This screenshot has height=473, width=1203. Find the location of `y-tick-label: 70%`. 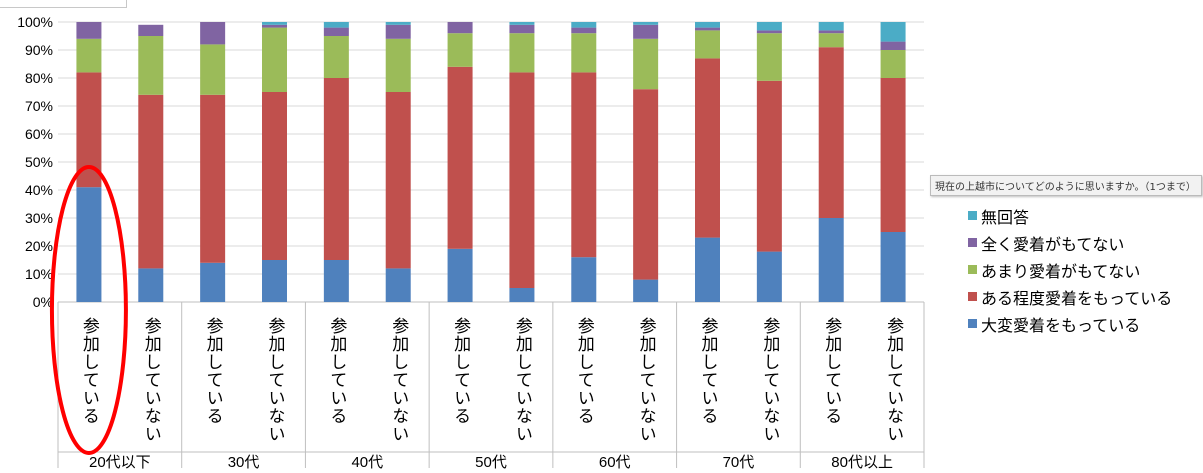

y-tick-label: 70% is located at coordinates (39, 106).